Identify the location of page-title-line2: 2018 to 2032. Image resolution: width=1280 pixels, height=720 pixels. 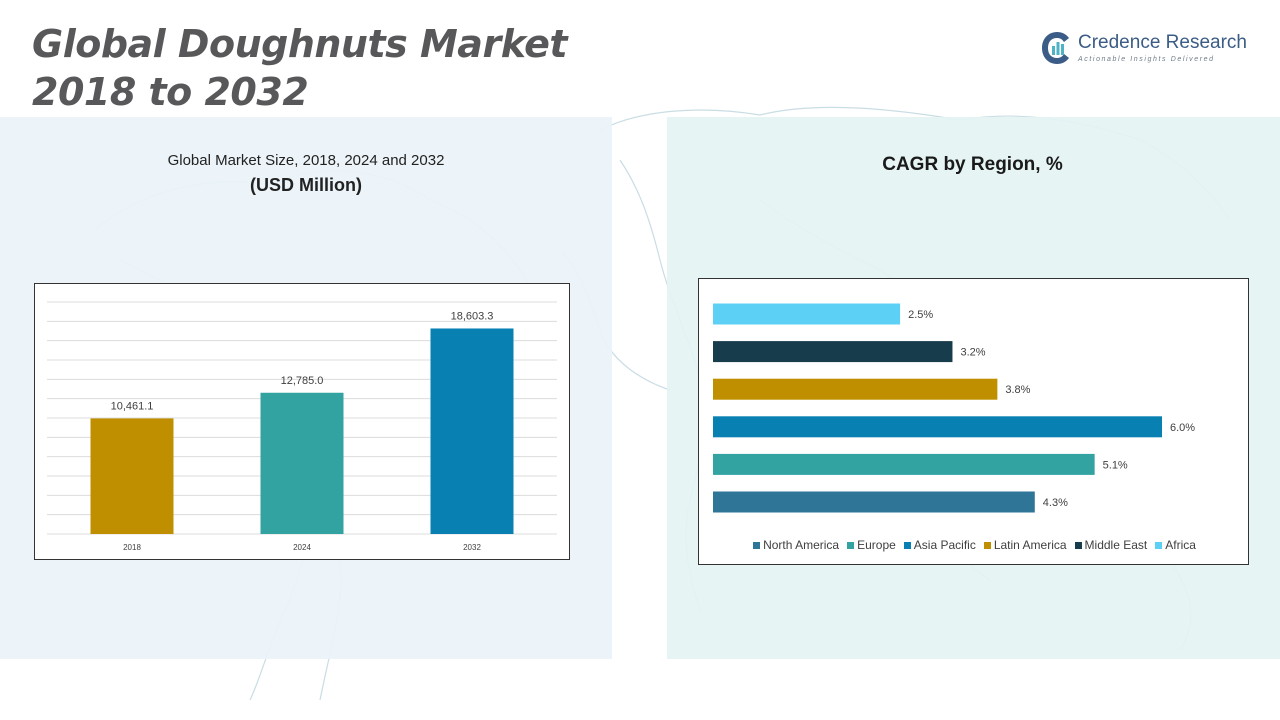
(170, 92).